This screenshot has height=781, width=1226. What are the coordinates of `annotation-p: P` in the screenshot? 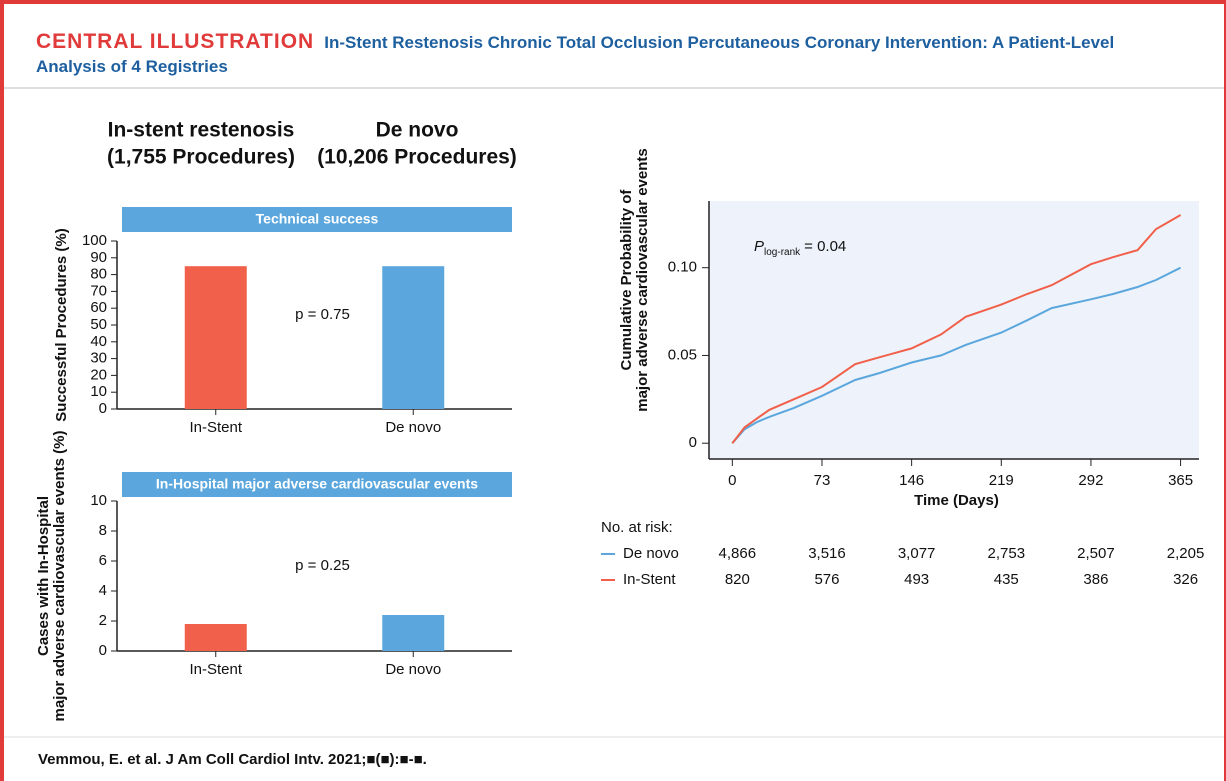 It's located at (759, 246).